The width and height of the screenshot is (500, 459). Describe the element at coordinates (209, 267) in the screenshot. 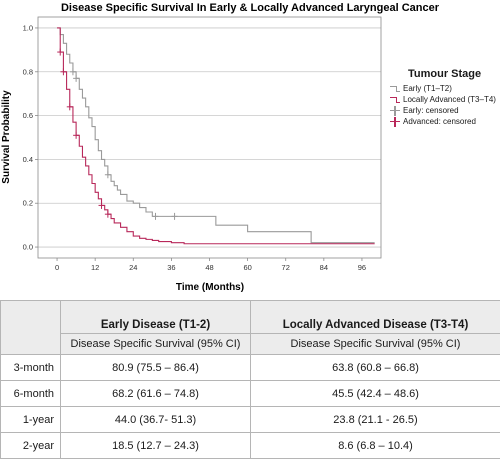

I see `x-tick-label: 48` at that location.